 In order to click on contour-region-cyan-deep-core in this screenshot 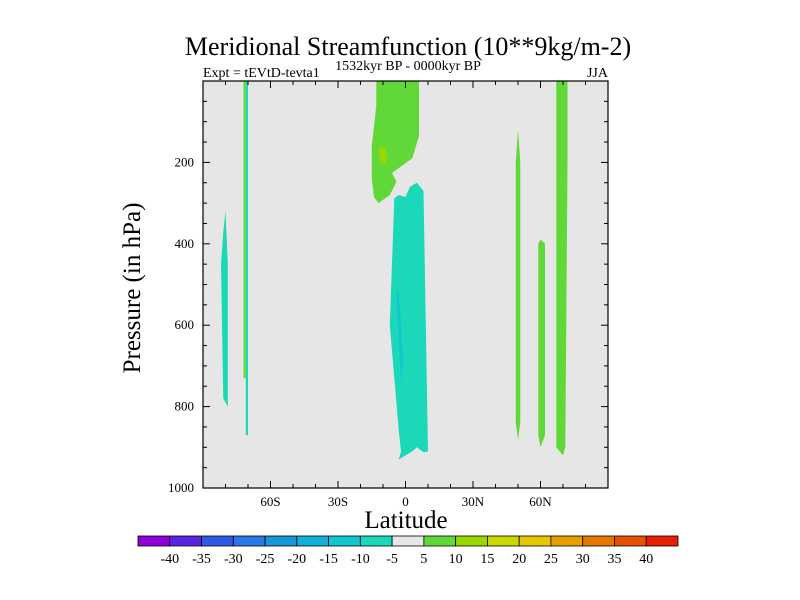, I will do `click(400, 337)`.